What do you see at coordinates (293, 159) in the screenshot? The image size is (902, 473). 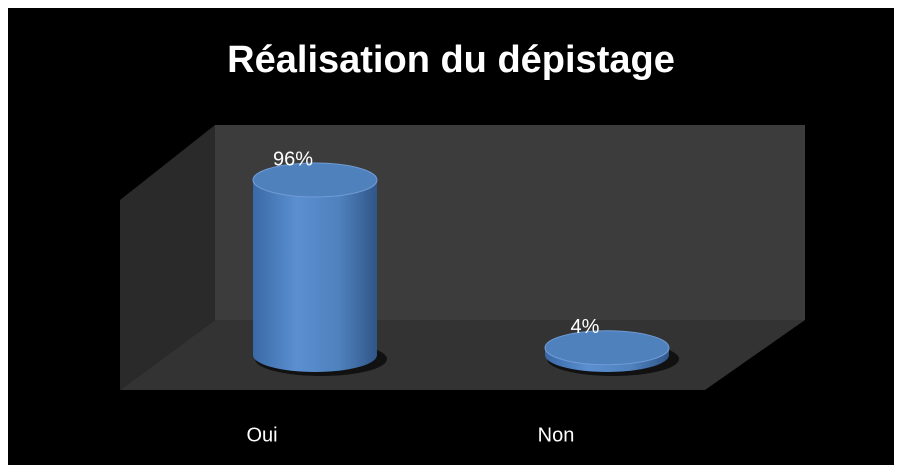 I see `data-label: 96%` at bounding box center [293, 159].